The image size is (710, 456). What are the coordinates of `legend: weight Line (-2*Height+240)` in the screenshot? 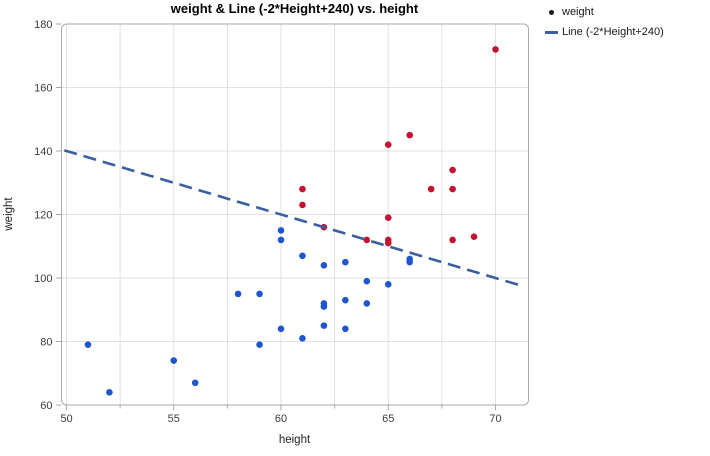 It's located at (624, 22).